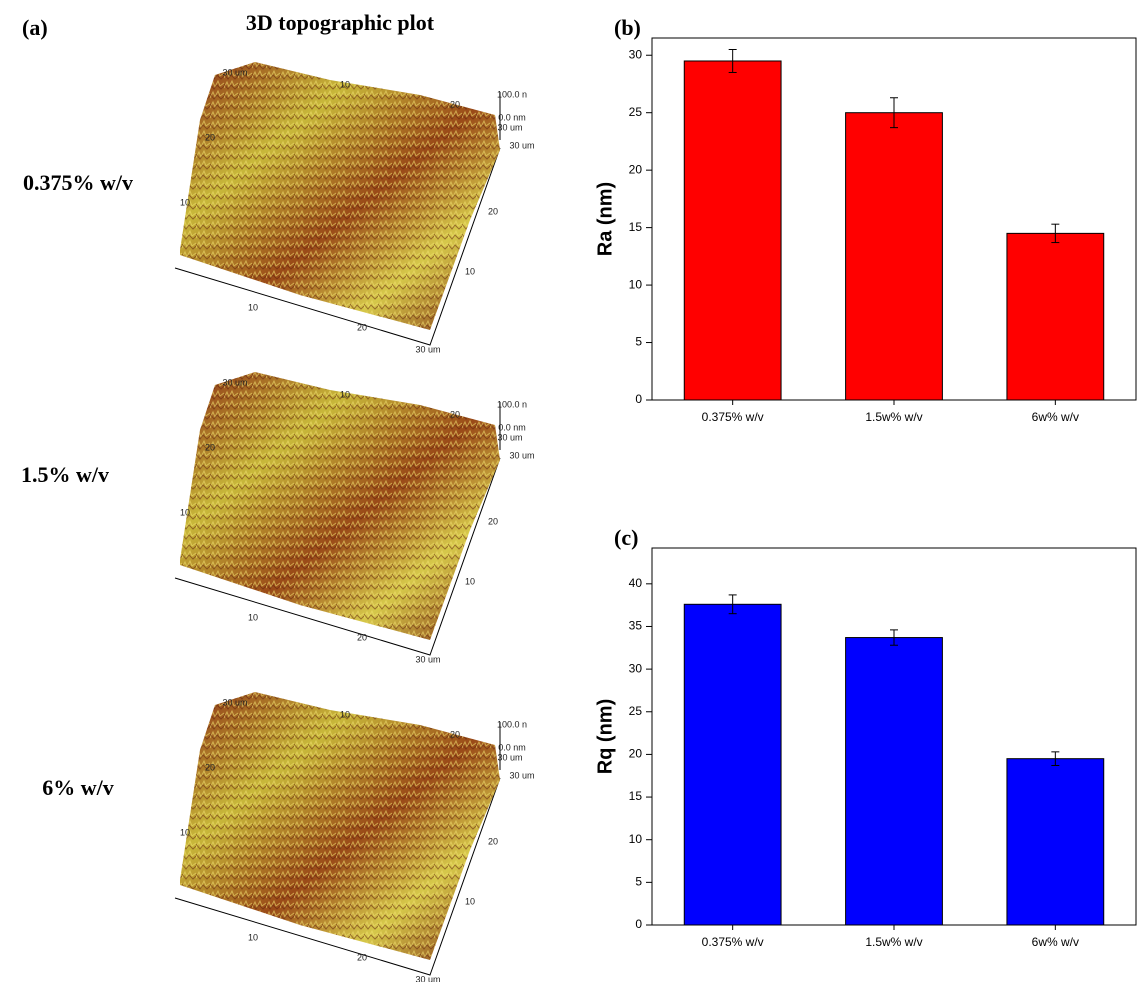 This screenshot has height=982, width=1138. What do you see at coordinates (626, 537) in the screenshot?
I see `panel-label: (c)` at bounding box center [626, 537].